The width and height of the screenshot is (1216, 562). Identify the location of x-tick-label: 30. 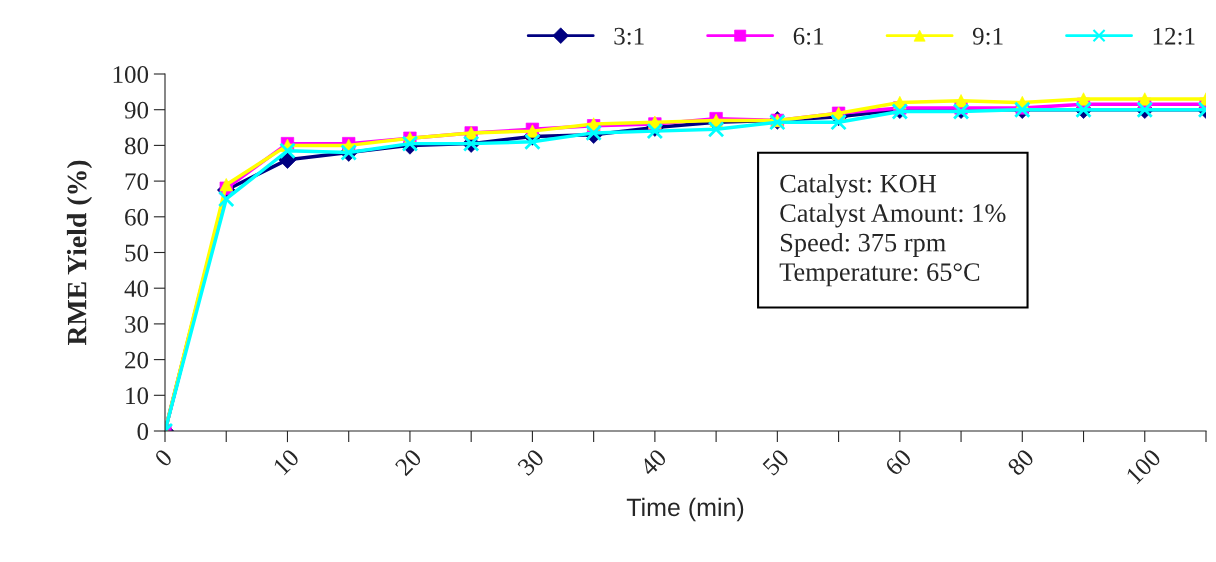
(530, 462).